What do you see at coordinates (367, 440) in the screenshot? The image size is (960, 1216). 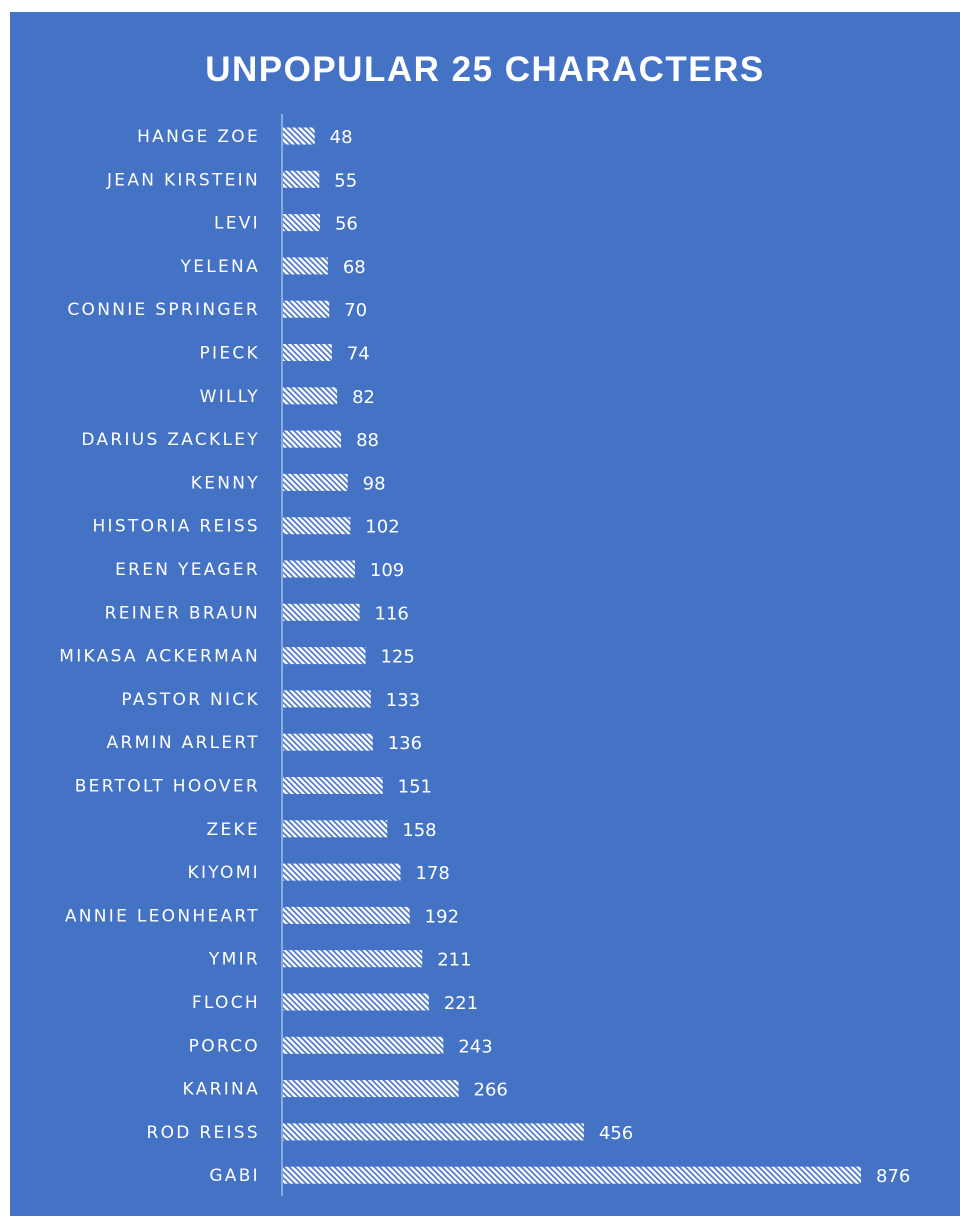 I see `value-label: 88` at bounding box center [367, 440].